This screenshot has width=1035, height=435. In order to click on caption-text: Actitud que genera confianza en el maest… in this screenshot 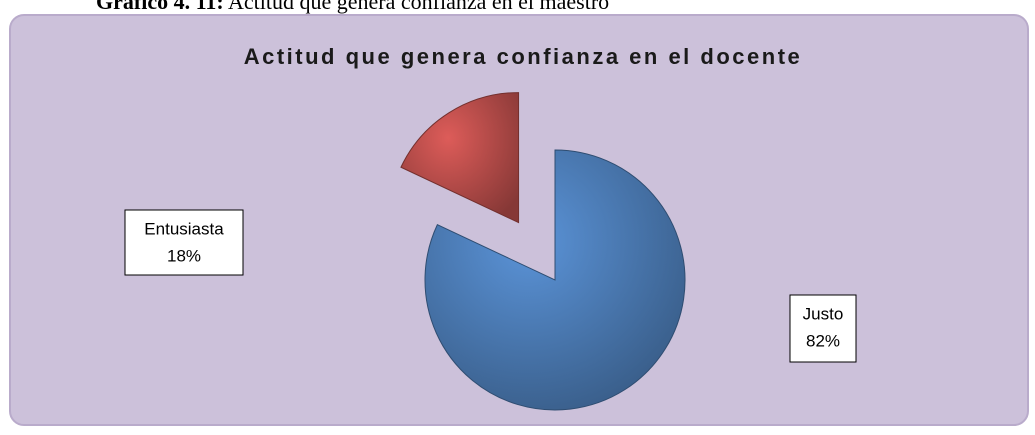, I will do `click(418, 7)`.